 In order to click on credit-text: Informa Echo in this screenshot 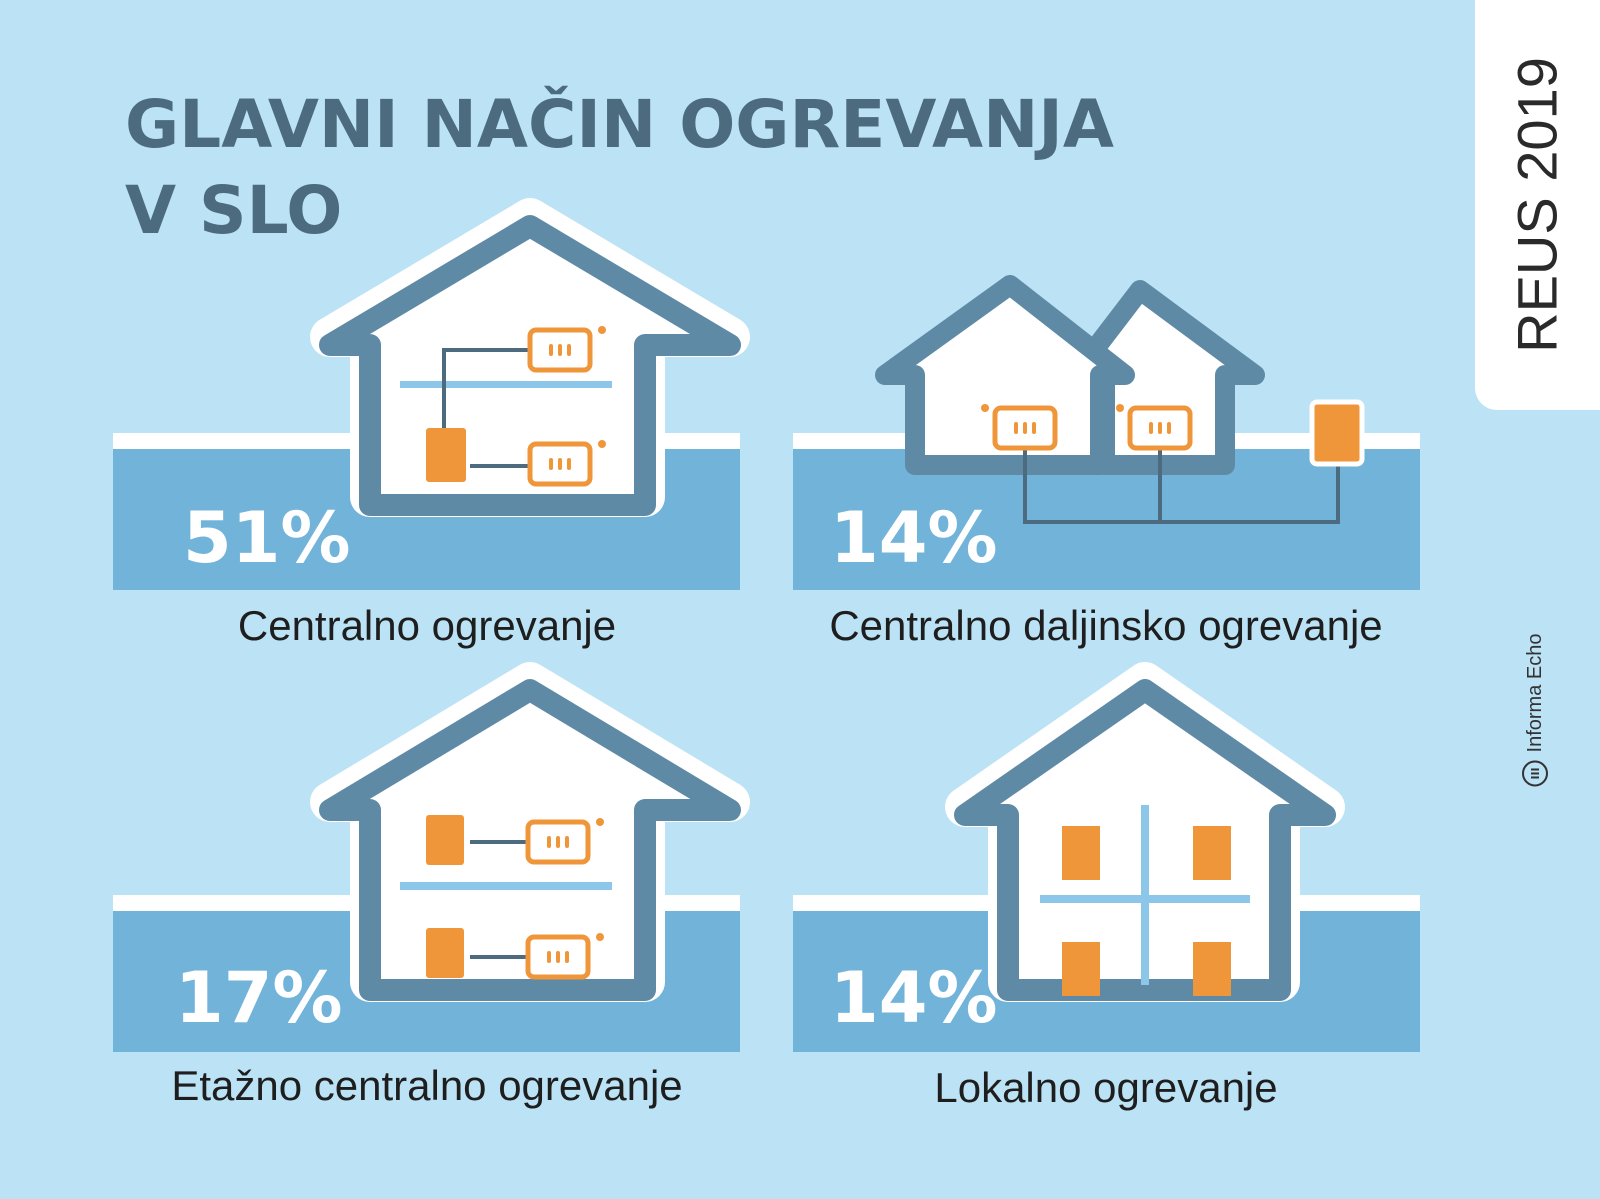, I will do `click(1534, 693)`.